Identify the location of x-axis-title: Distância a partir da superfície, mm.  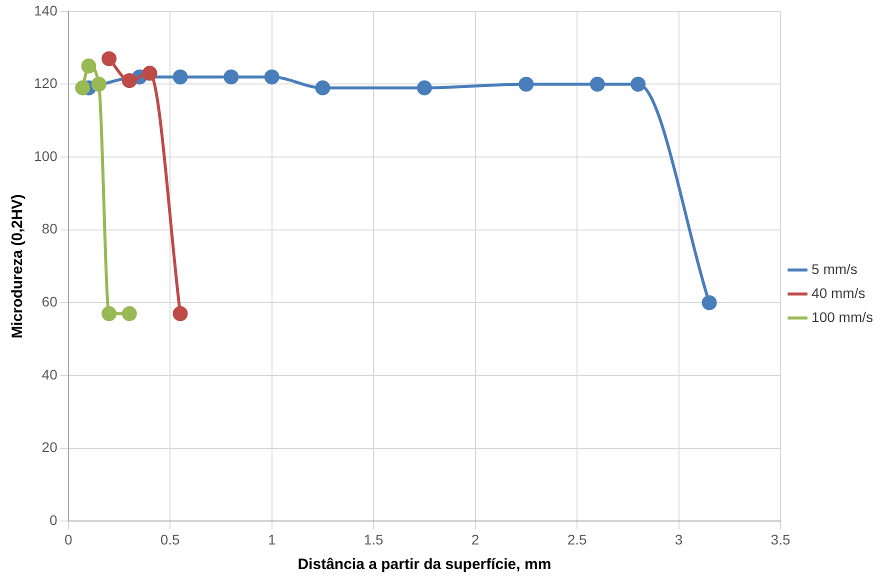
(425, 565).